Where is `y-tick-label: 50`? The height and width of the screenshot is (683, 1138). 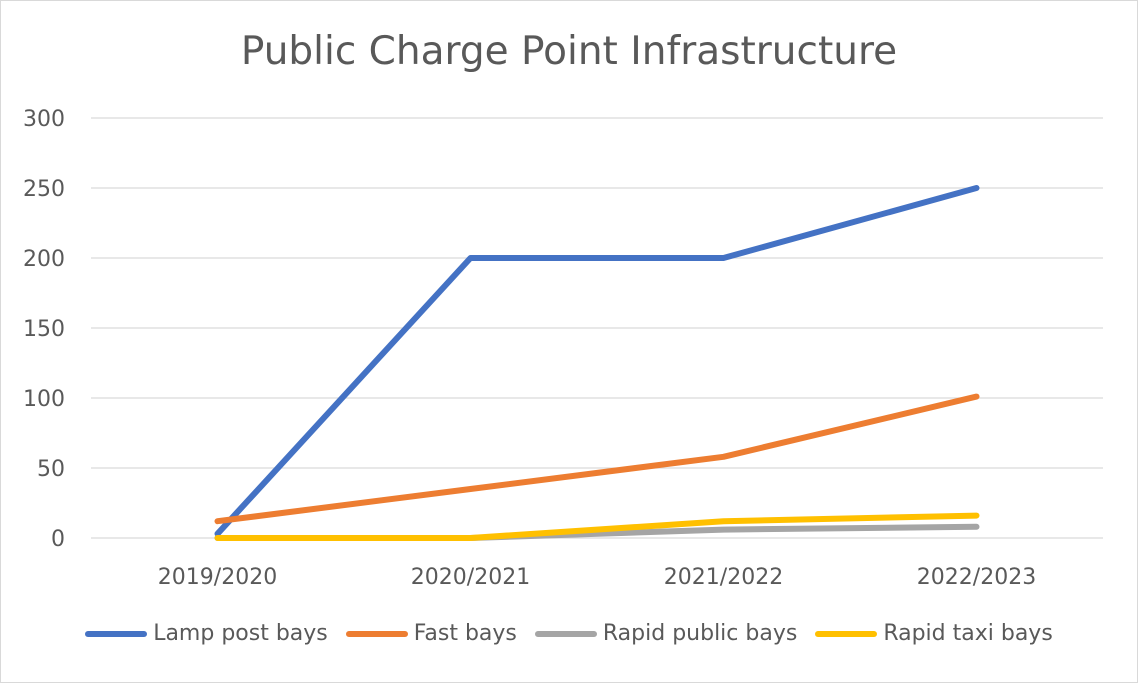
y-tick-label: 50 is located at coordinates (51, 469).